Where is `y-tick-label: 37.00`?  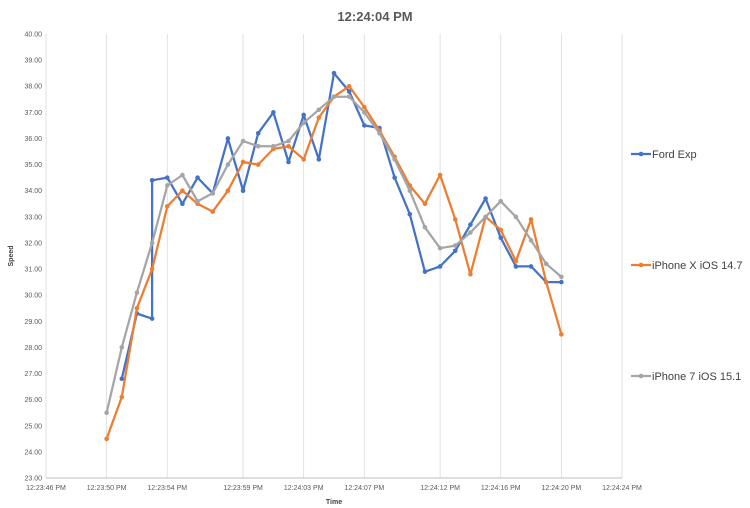 y-tick-label: 37.00 is located at coordinates (33, 113).